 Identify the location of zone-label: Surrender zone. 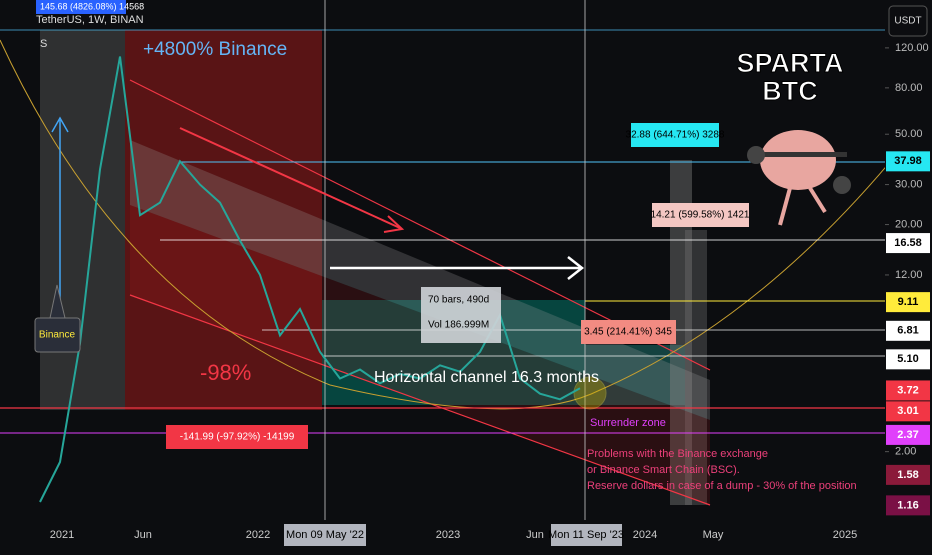
(628, 423).